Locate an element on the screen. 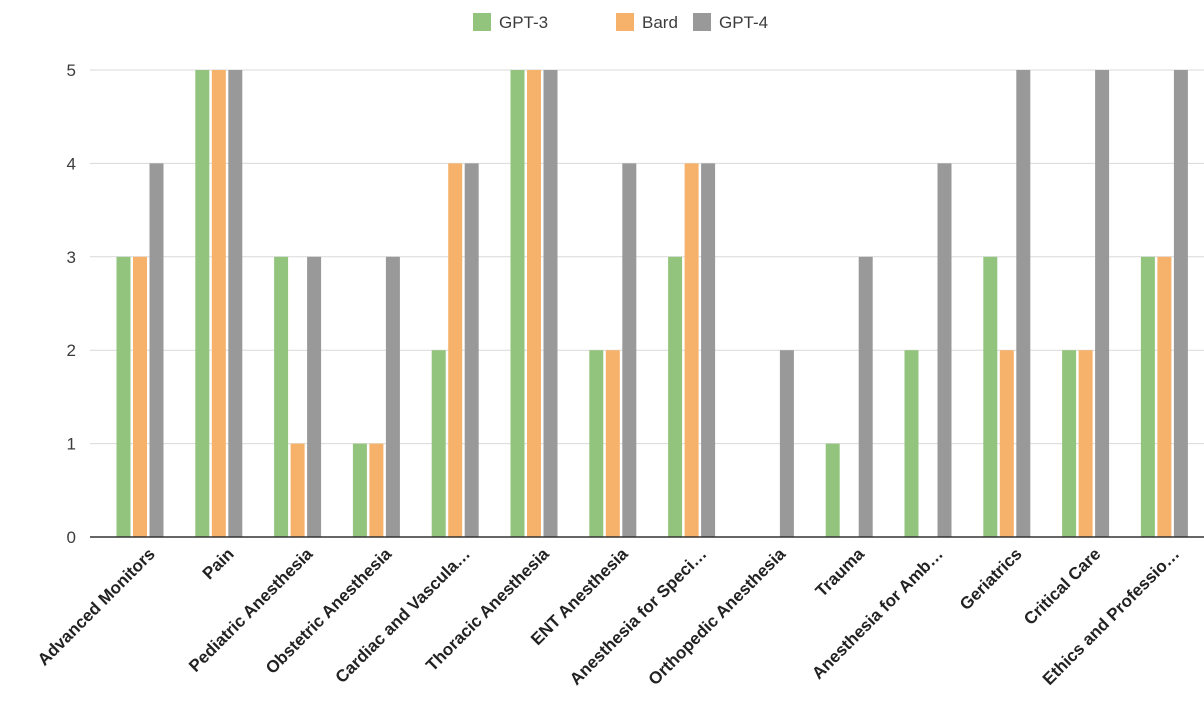  x-tick-label: Orthopedic Anesthesia is located at coordinates (717, 616).